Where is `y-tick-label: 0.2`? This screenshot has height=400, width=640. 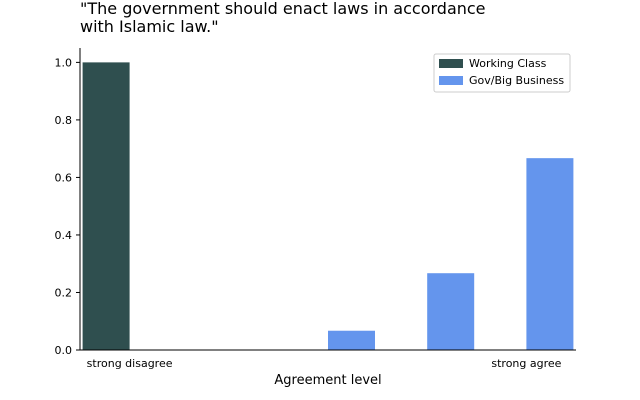 y-tick-label: 0.2 is located at coordinates (64, 292).